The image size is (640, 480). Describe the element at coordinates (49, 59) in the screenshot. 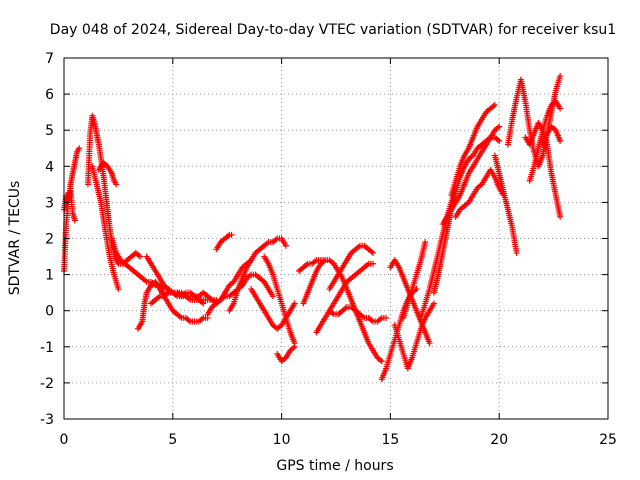

I see `y-tick-label: 7` at that location.